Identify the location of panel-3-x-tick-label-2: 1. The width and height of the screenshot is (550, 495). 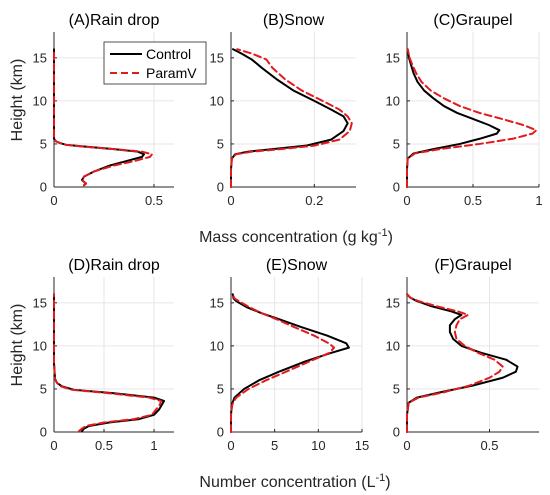
(538, 200).